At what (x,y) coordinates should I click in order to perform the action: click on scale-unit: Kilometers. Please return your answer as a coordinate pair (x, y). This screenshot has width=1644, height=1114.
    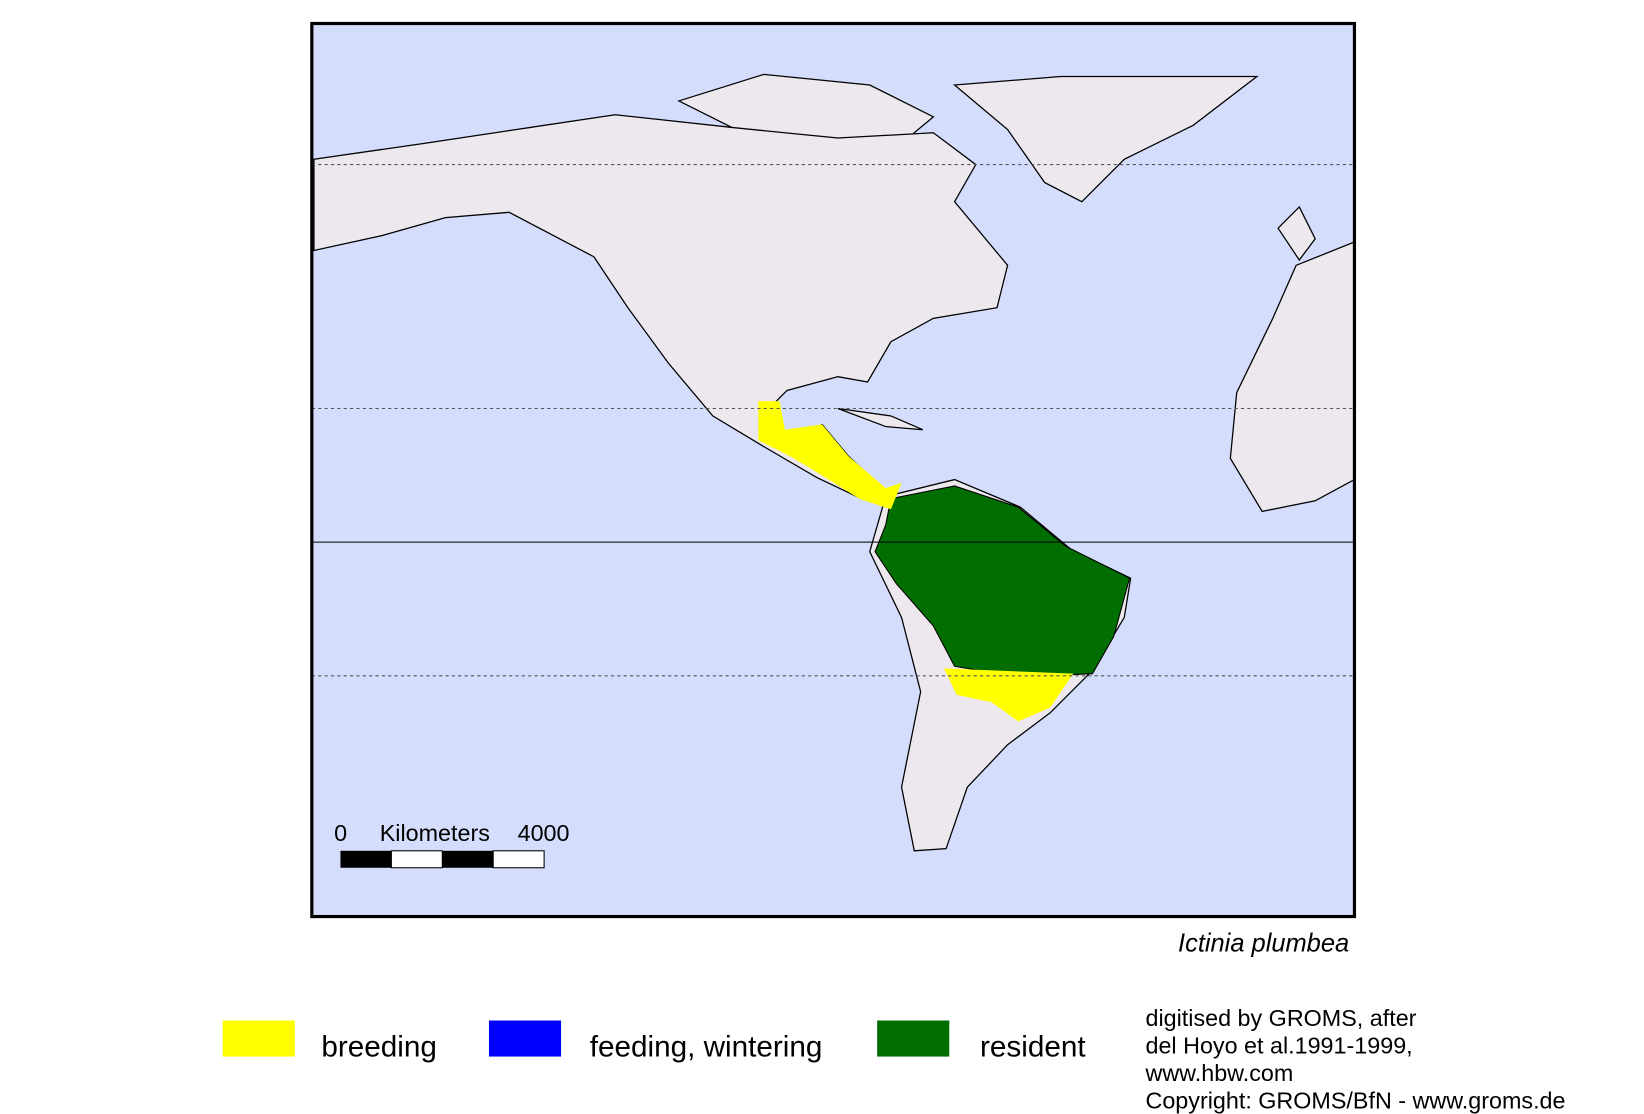
    Looking at the image, I should click on (435, 833).